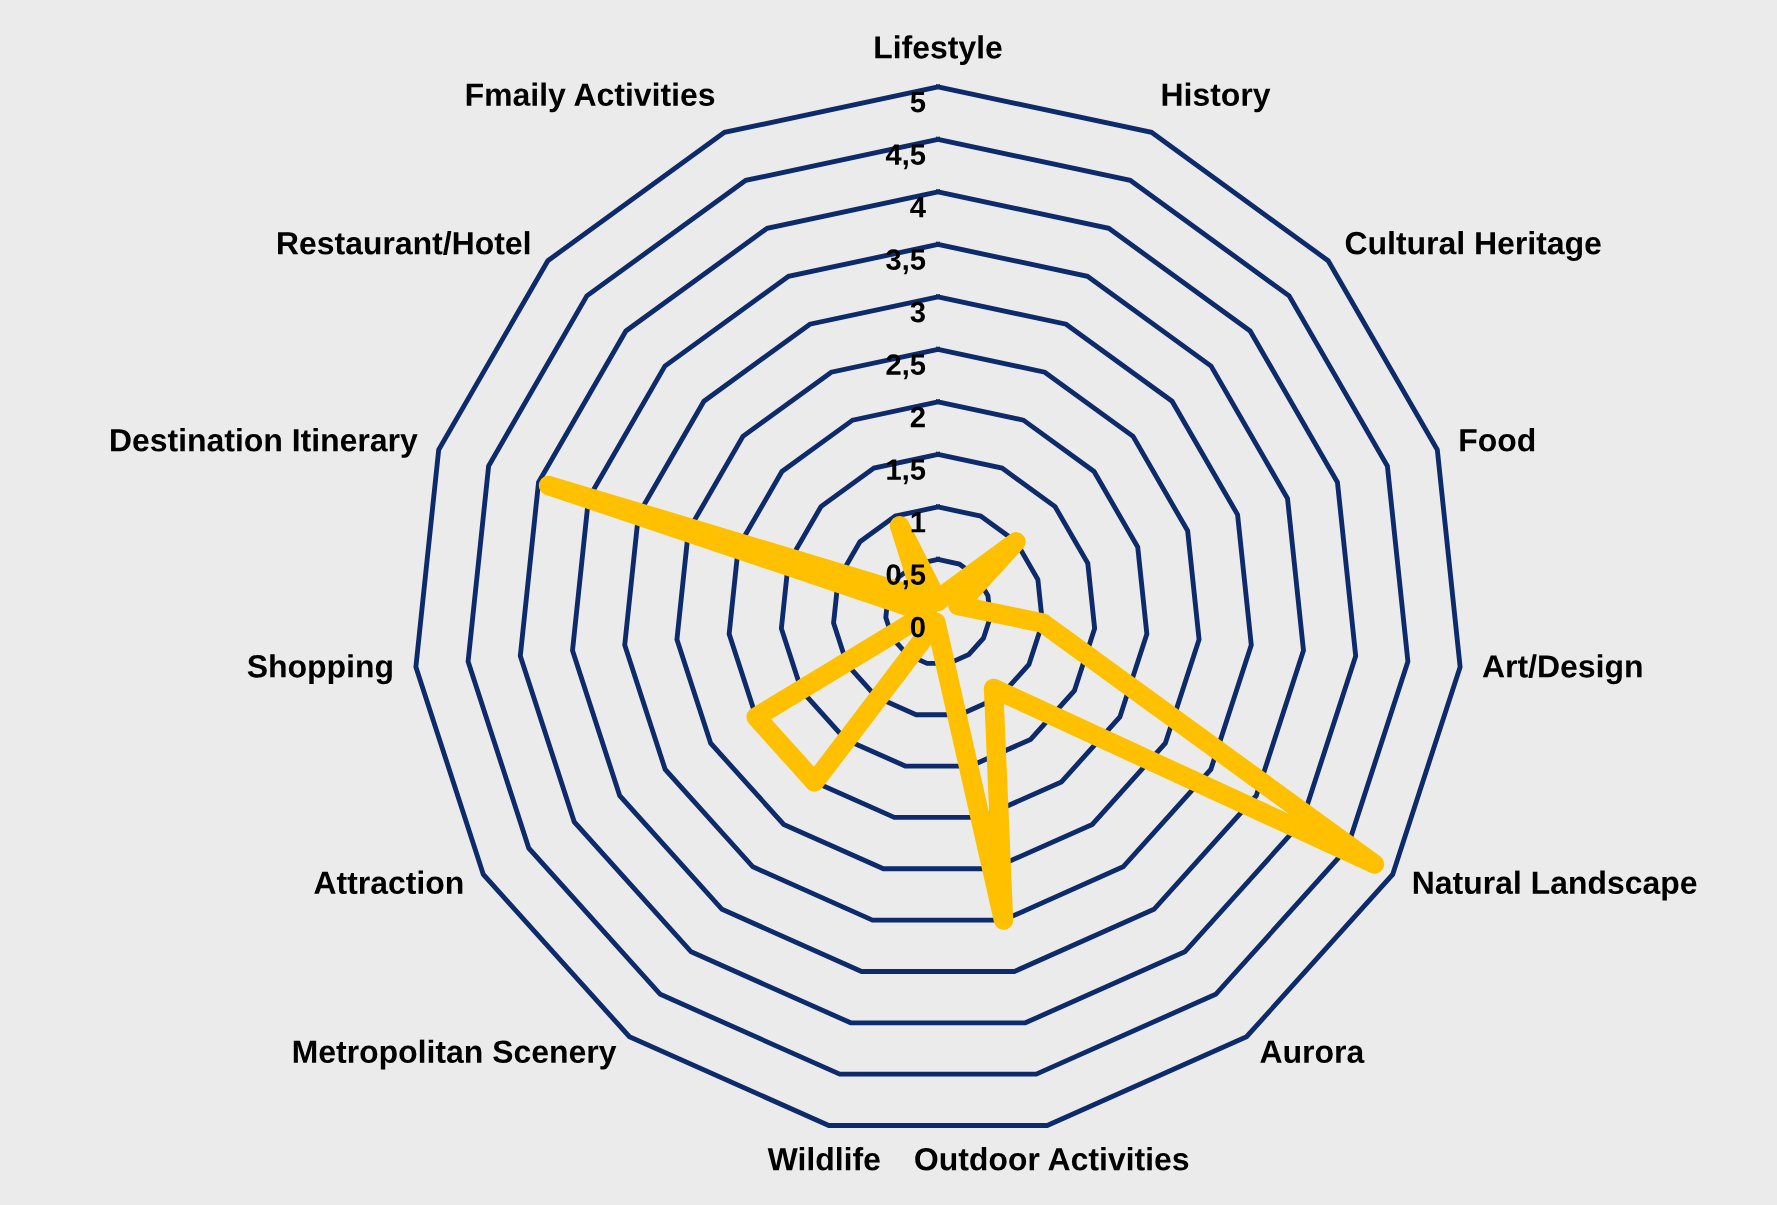 The width and height of the screenshot is (1777, 1205). What do you see at coordinates (455, 1054) in the screenshot?
I see `spoke-label: Metropolitan Scenery` at bounding box center [455, 1054].